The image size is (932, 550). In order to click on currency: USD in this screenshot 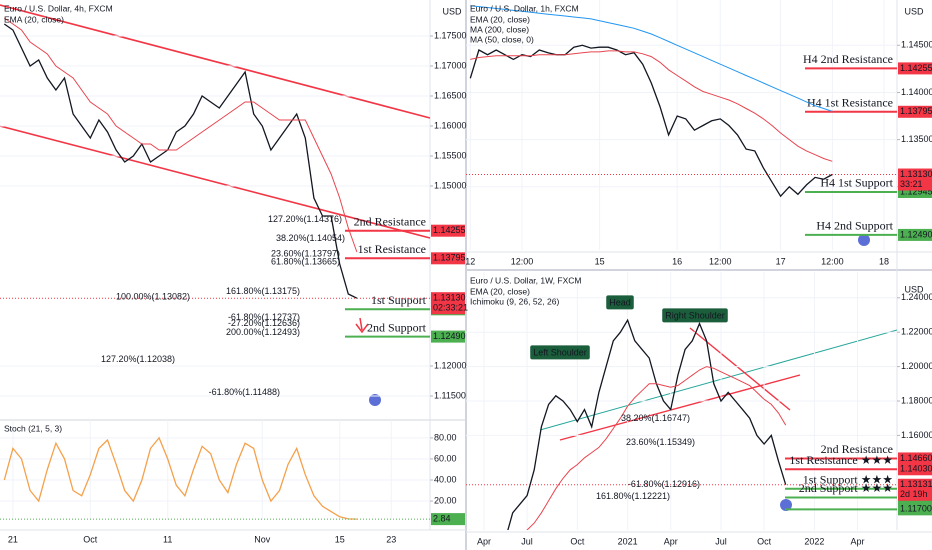, I will do `click(452, 11)`.